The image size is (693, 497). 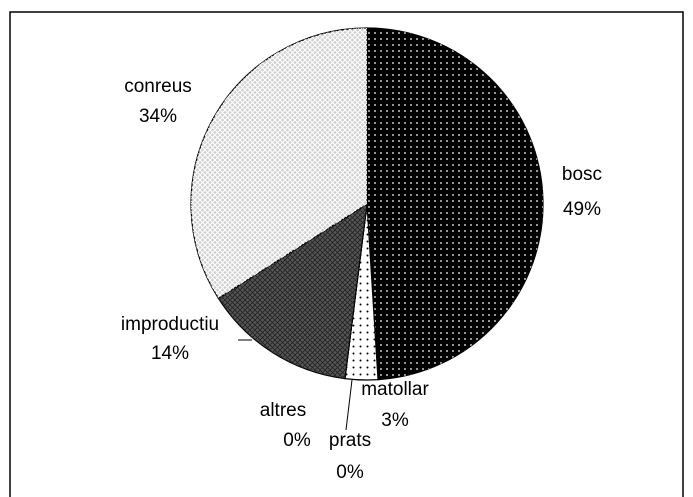 What do you see at coordinates (170, 353) in the screenshot?
I see `slice-value-label: 14%` at bounding box center [170, 353].